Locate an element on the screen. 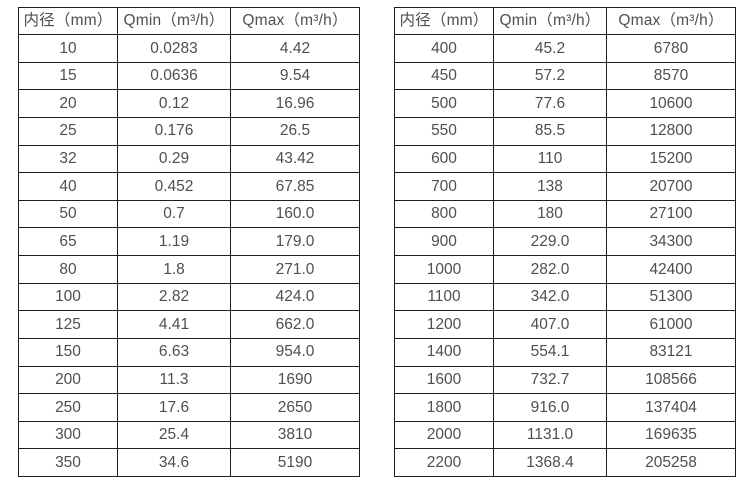  table-row: 25 0.176 26.5 is located at coordinates (189, 131).